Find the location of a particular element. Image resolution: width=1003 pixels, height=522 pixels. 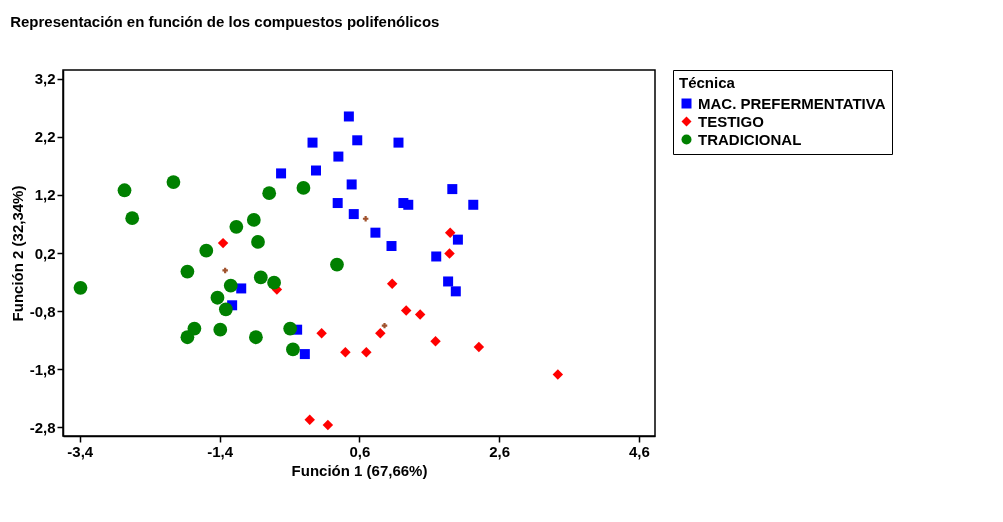

legend-label: MAC. PREFERMENTATIVA is located at coordinates (792, 103).